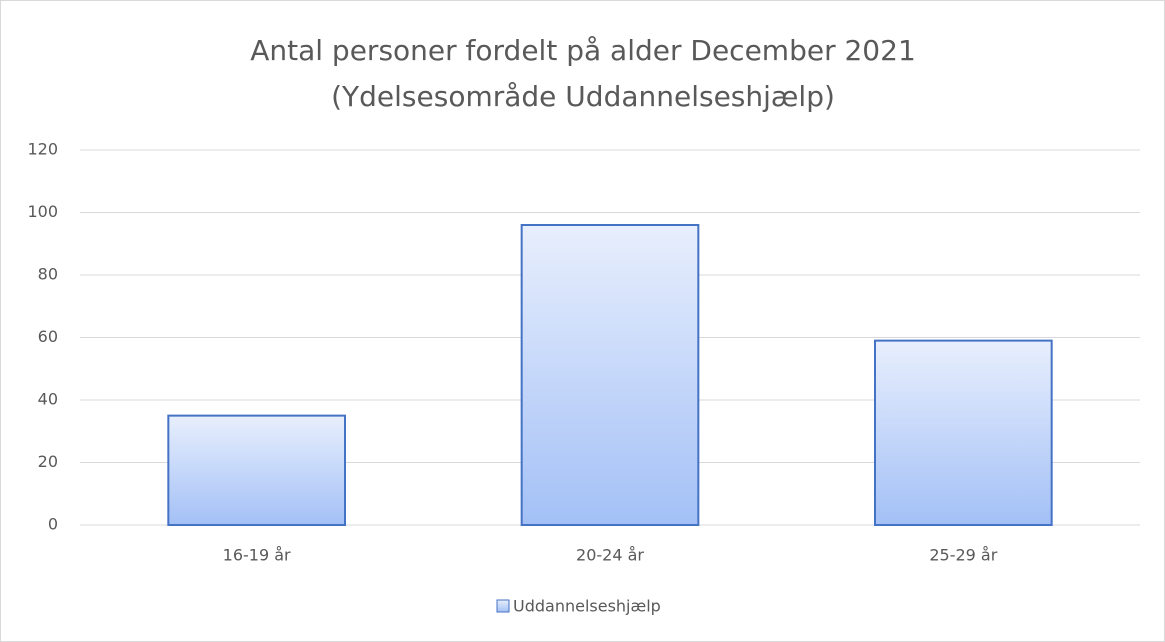 Image resolution: width=1165 pixels, height=642 pixels. I want to click on y-tick-label: 100, so click(42, 211).